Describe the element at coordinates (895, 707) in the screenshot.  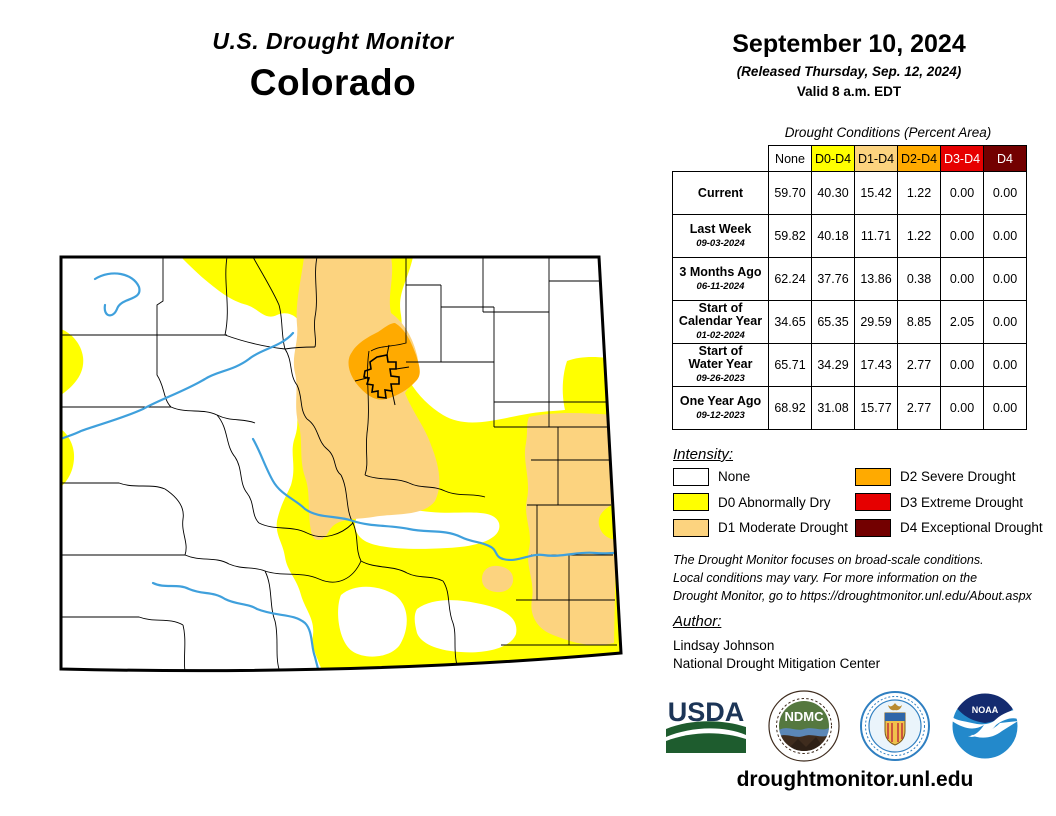
I see `commerce-eagle` at that location.